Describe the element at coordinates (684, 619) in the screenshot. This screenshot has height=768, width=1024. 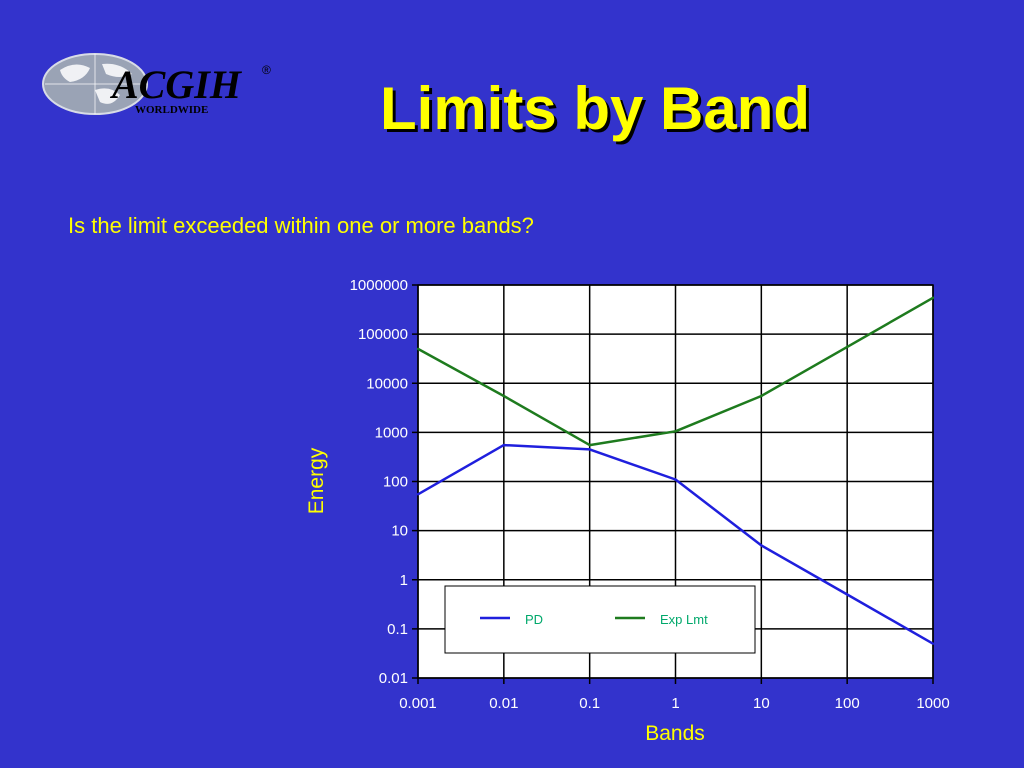
I see `legend-label-exp-lmt: Exp Lmt` at that location.